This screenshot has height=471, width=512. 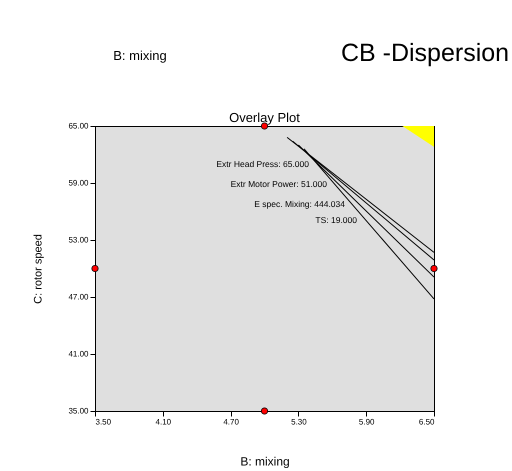 I want to click on x-tick-label: 3.50, so click(x=104, y=422).